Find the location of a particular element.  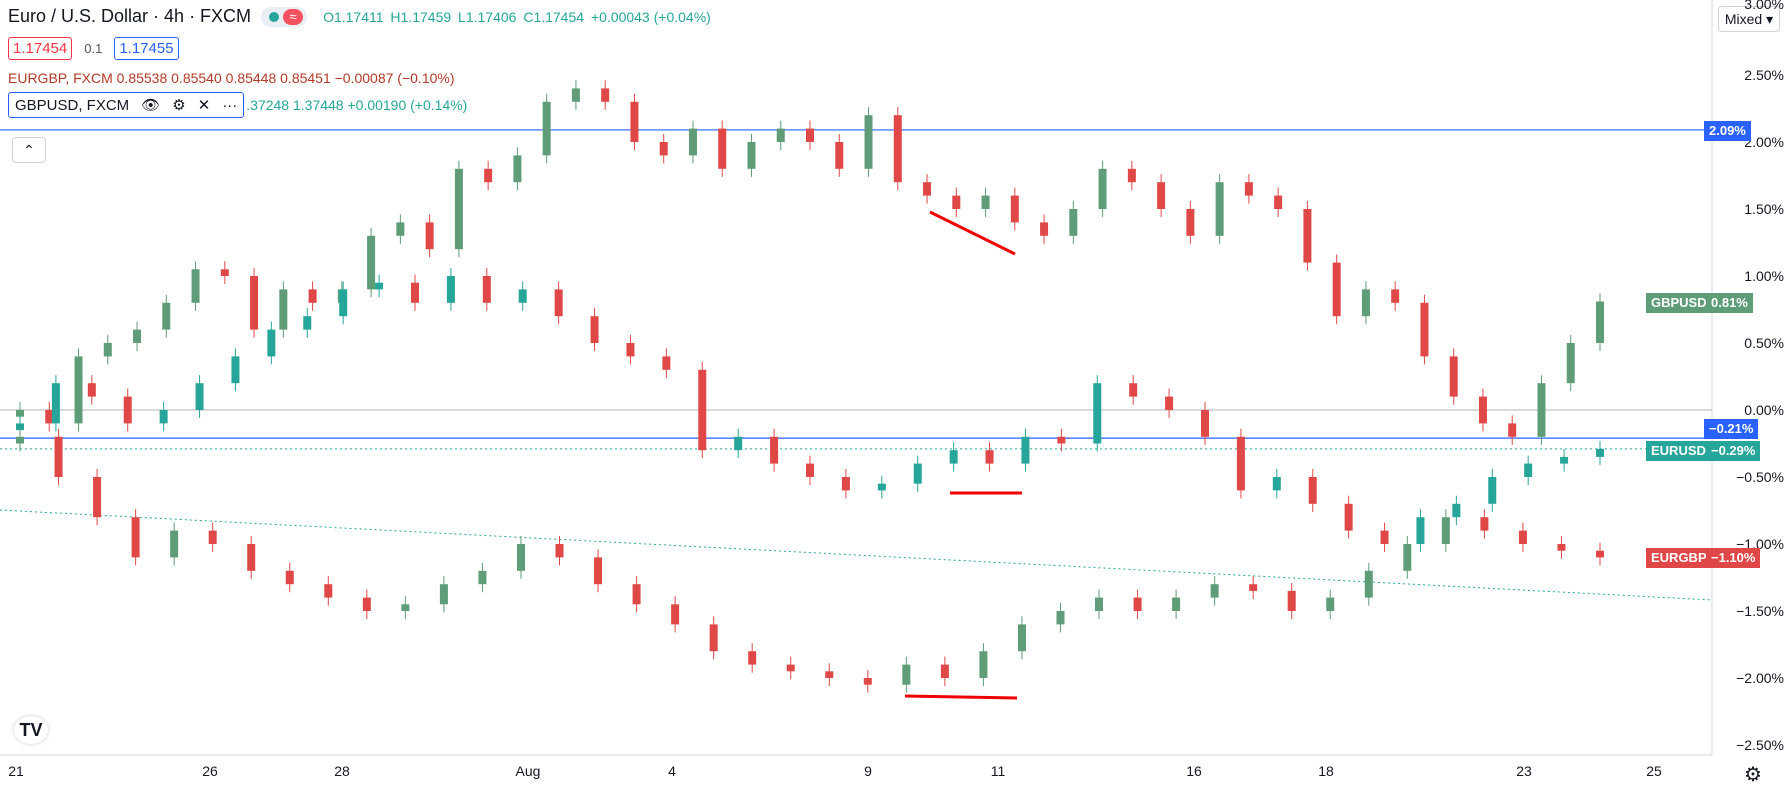

price-axis-label: −2.50% is located at coordinates (1760, 745).